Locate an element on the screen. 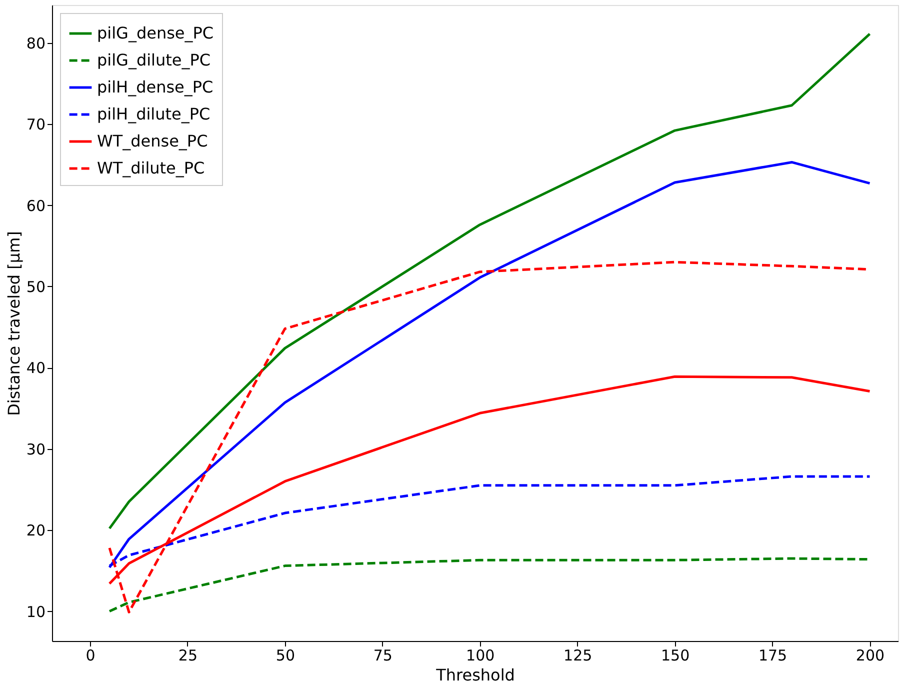 This screenshot has width=903, height=688. x-tick-label: 50 is located at coordinates (285, 655).